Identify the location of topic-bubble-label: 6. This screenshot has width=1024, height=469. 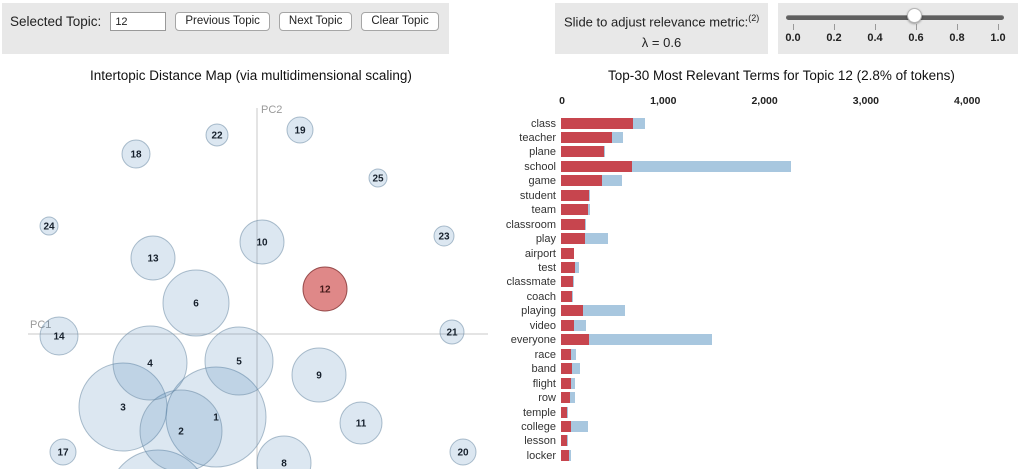
(196, 304).